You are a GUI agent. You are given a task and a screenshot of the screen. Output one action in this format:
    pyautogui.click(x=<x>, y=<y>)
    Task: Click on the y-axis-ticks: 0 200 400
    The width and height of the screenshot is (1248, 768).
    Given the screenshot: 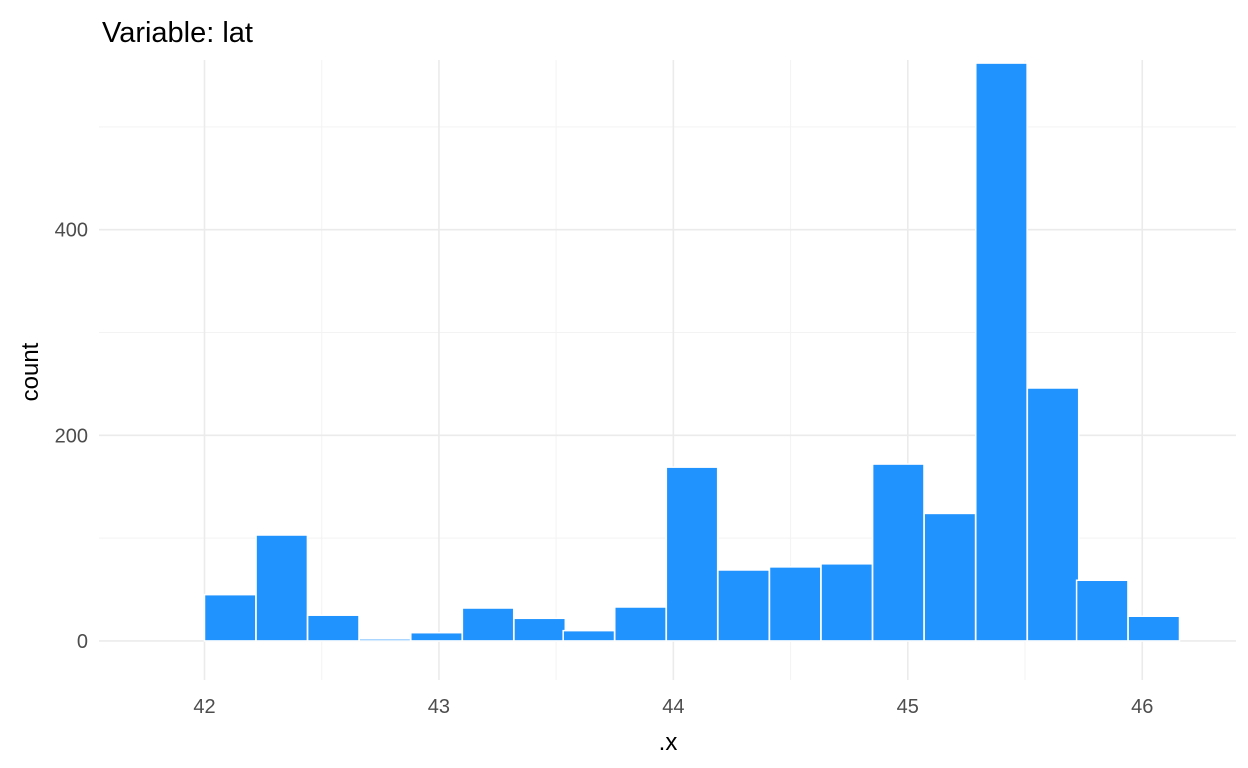 What is the action you would take?
    pyautogui.click(x=71, y=436)
    